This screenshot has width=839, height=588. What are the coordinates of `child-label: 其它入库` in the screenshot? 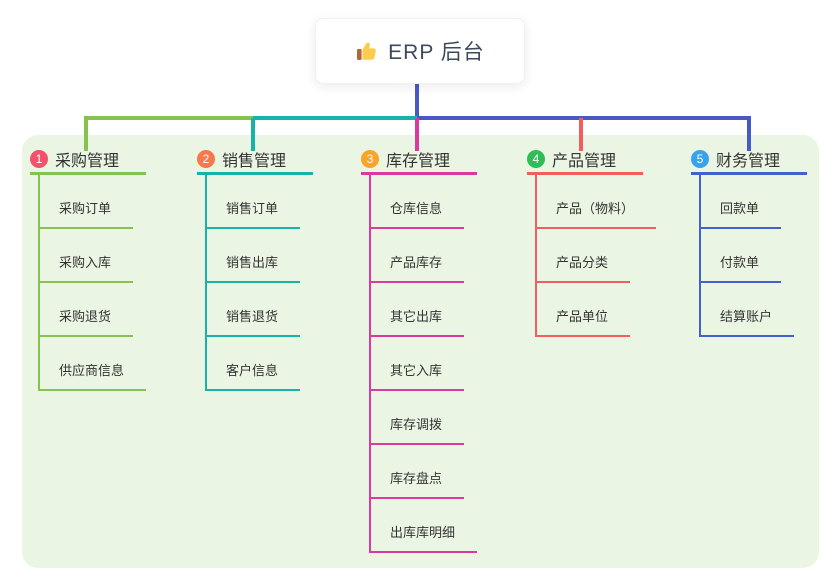 It's located at (418, 375).